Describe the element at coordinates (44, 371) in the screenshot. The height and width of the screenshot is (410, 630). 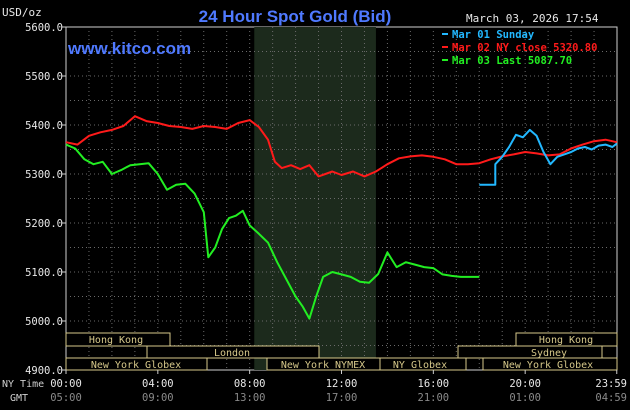
I see `y-tick-label: 4900.0` at that location.